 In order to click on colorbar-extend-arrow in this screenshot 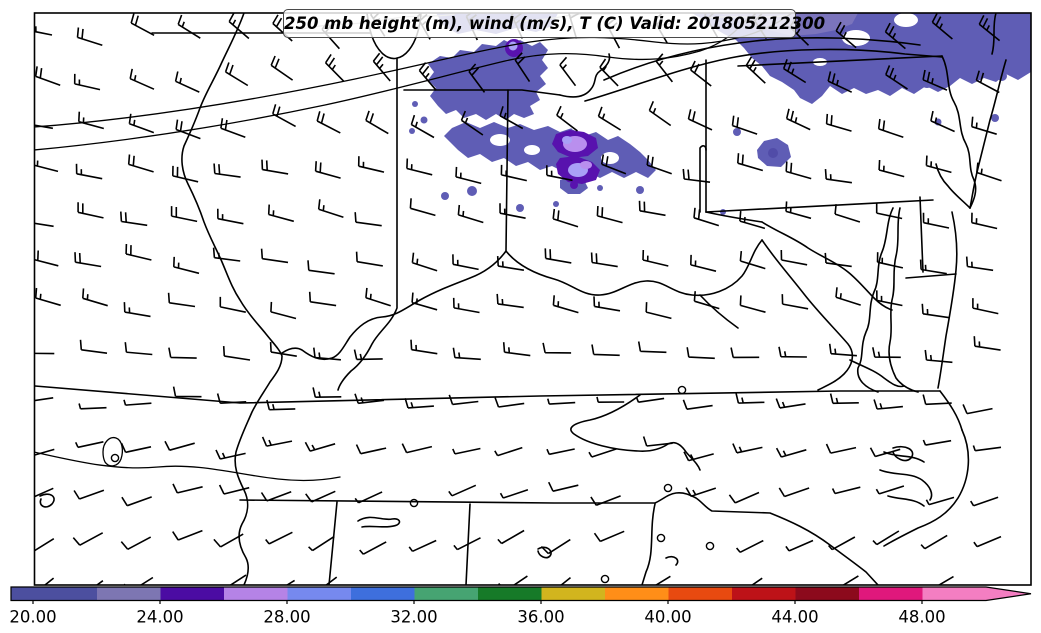, I will do `click(1008, 594)`.